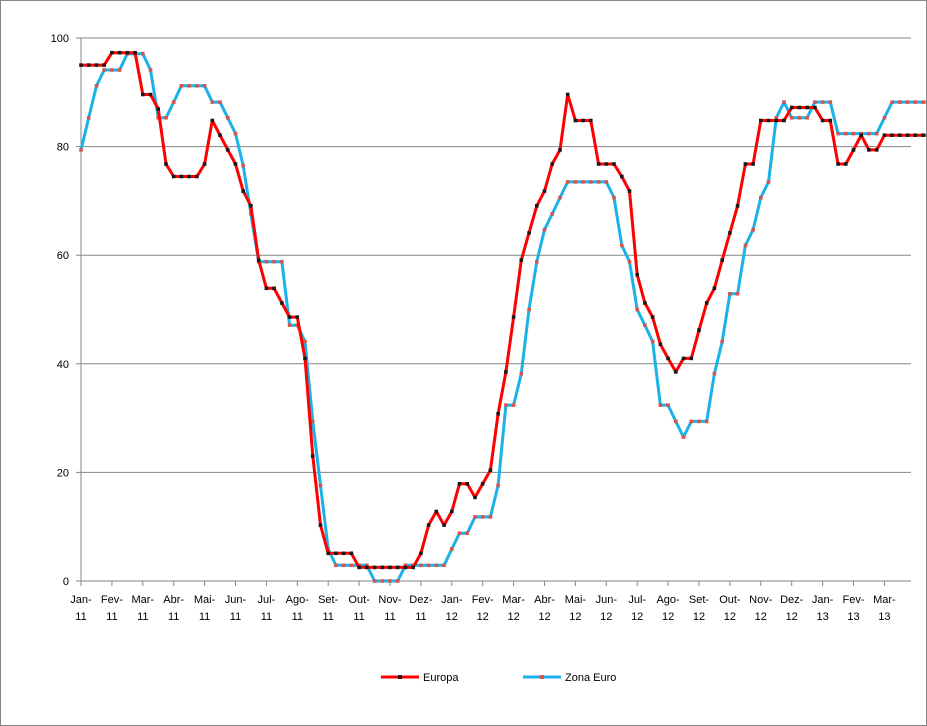  Describe the element at coordinates (66, 310) in the screenshot. I see `y-axis-ticks: 0 20 40 60 80 100` at that location.